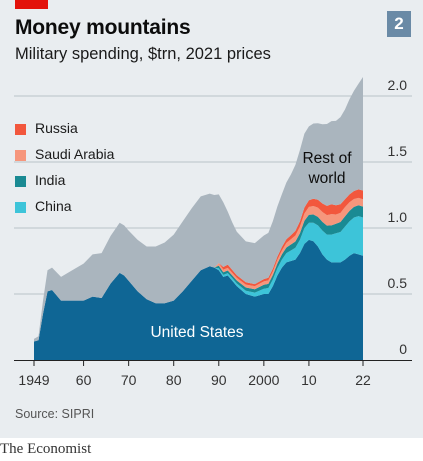 This screenshot has height=461, width=423. What do you see at coordinates (84, 380) in the screenshot?
I see `x-tick-label-1: 60` at bounding box center [84, 380].